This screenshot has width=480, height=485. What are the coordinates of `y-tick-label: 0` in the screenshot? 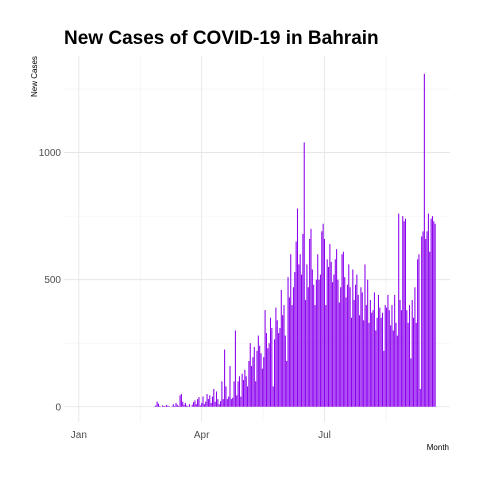 It's located at (58, 407).